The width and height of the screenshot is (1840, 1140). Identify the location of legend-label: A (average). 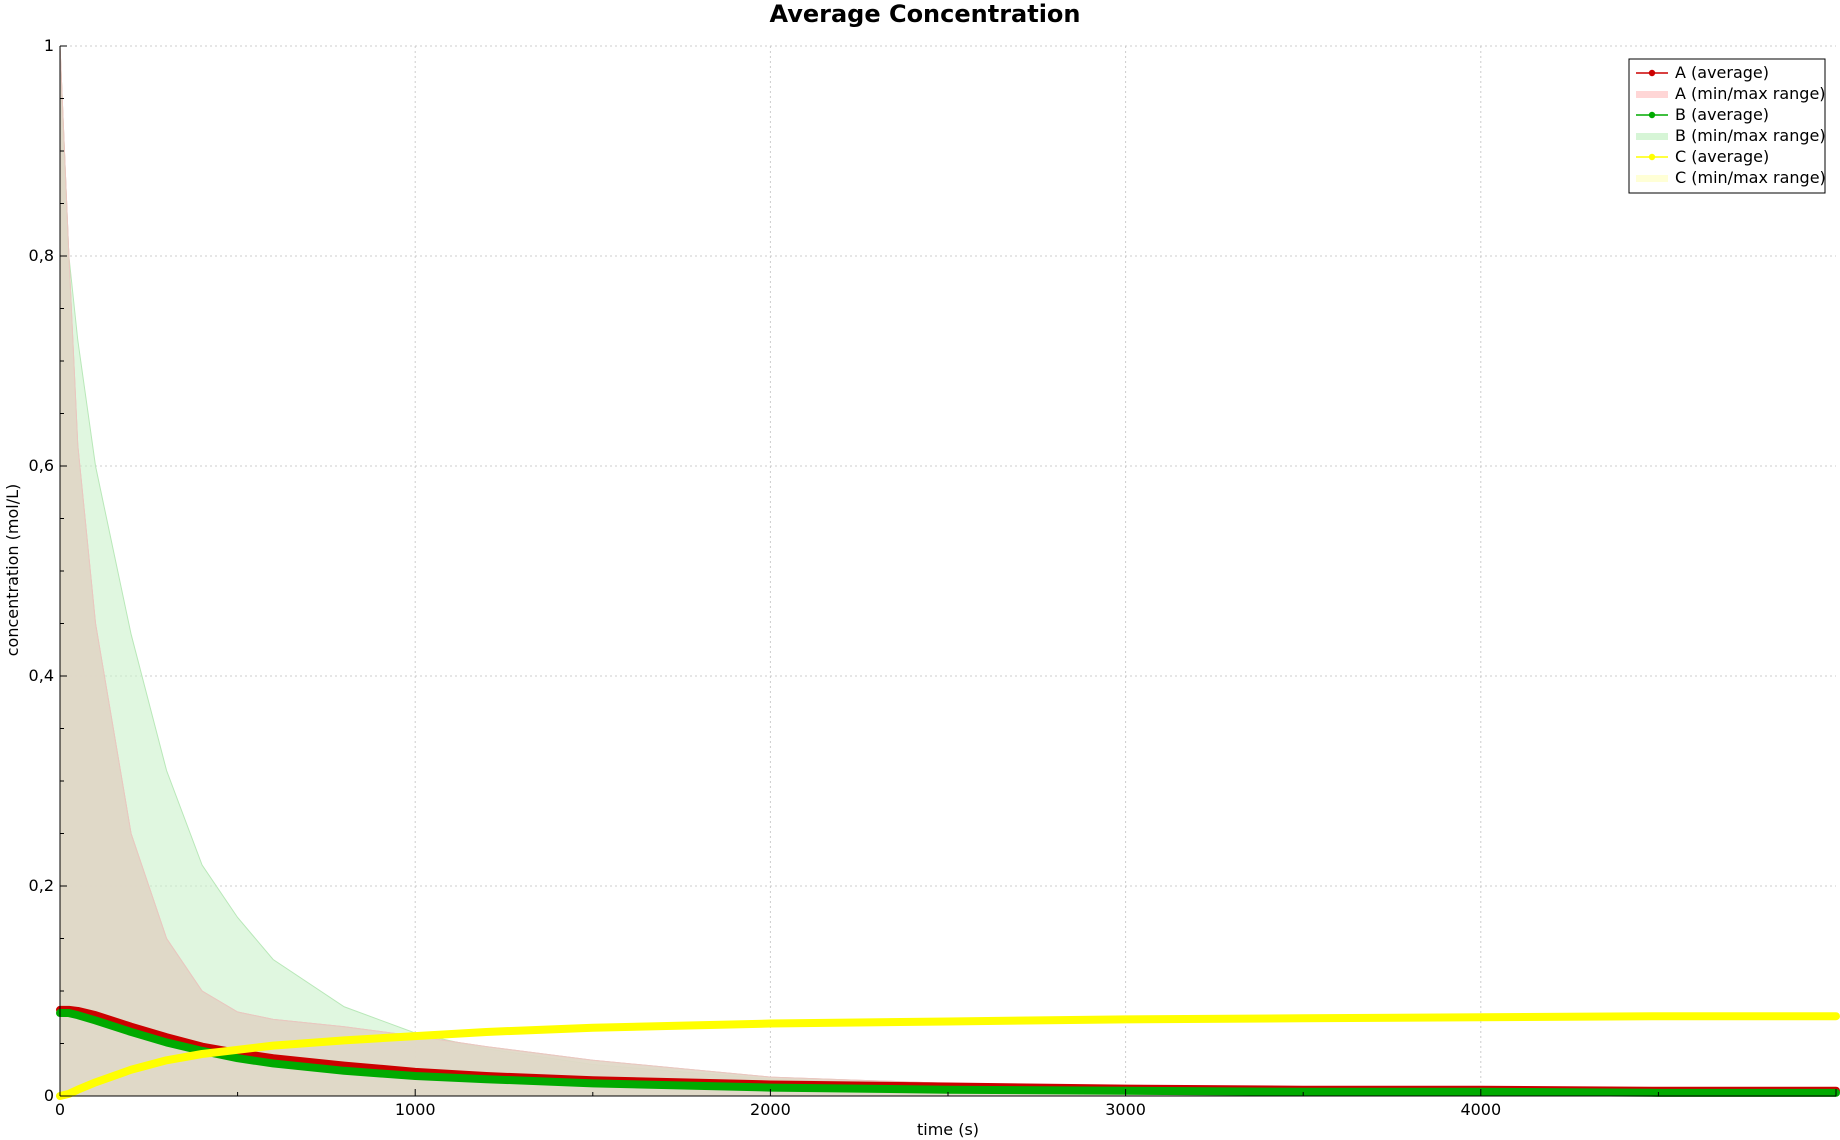
(1722, 72).